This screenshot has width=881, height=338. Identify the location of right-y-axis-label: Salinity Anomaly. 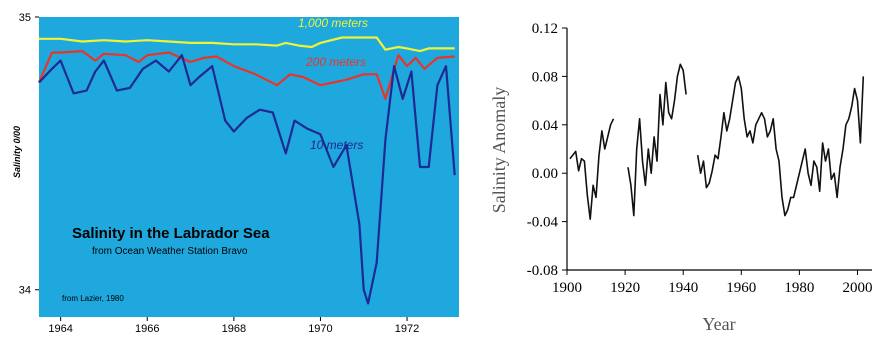
(499, 150).